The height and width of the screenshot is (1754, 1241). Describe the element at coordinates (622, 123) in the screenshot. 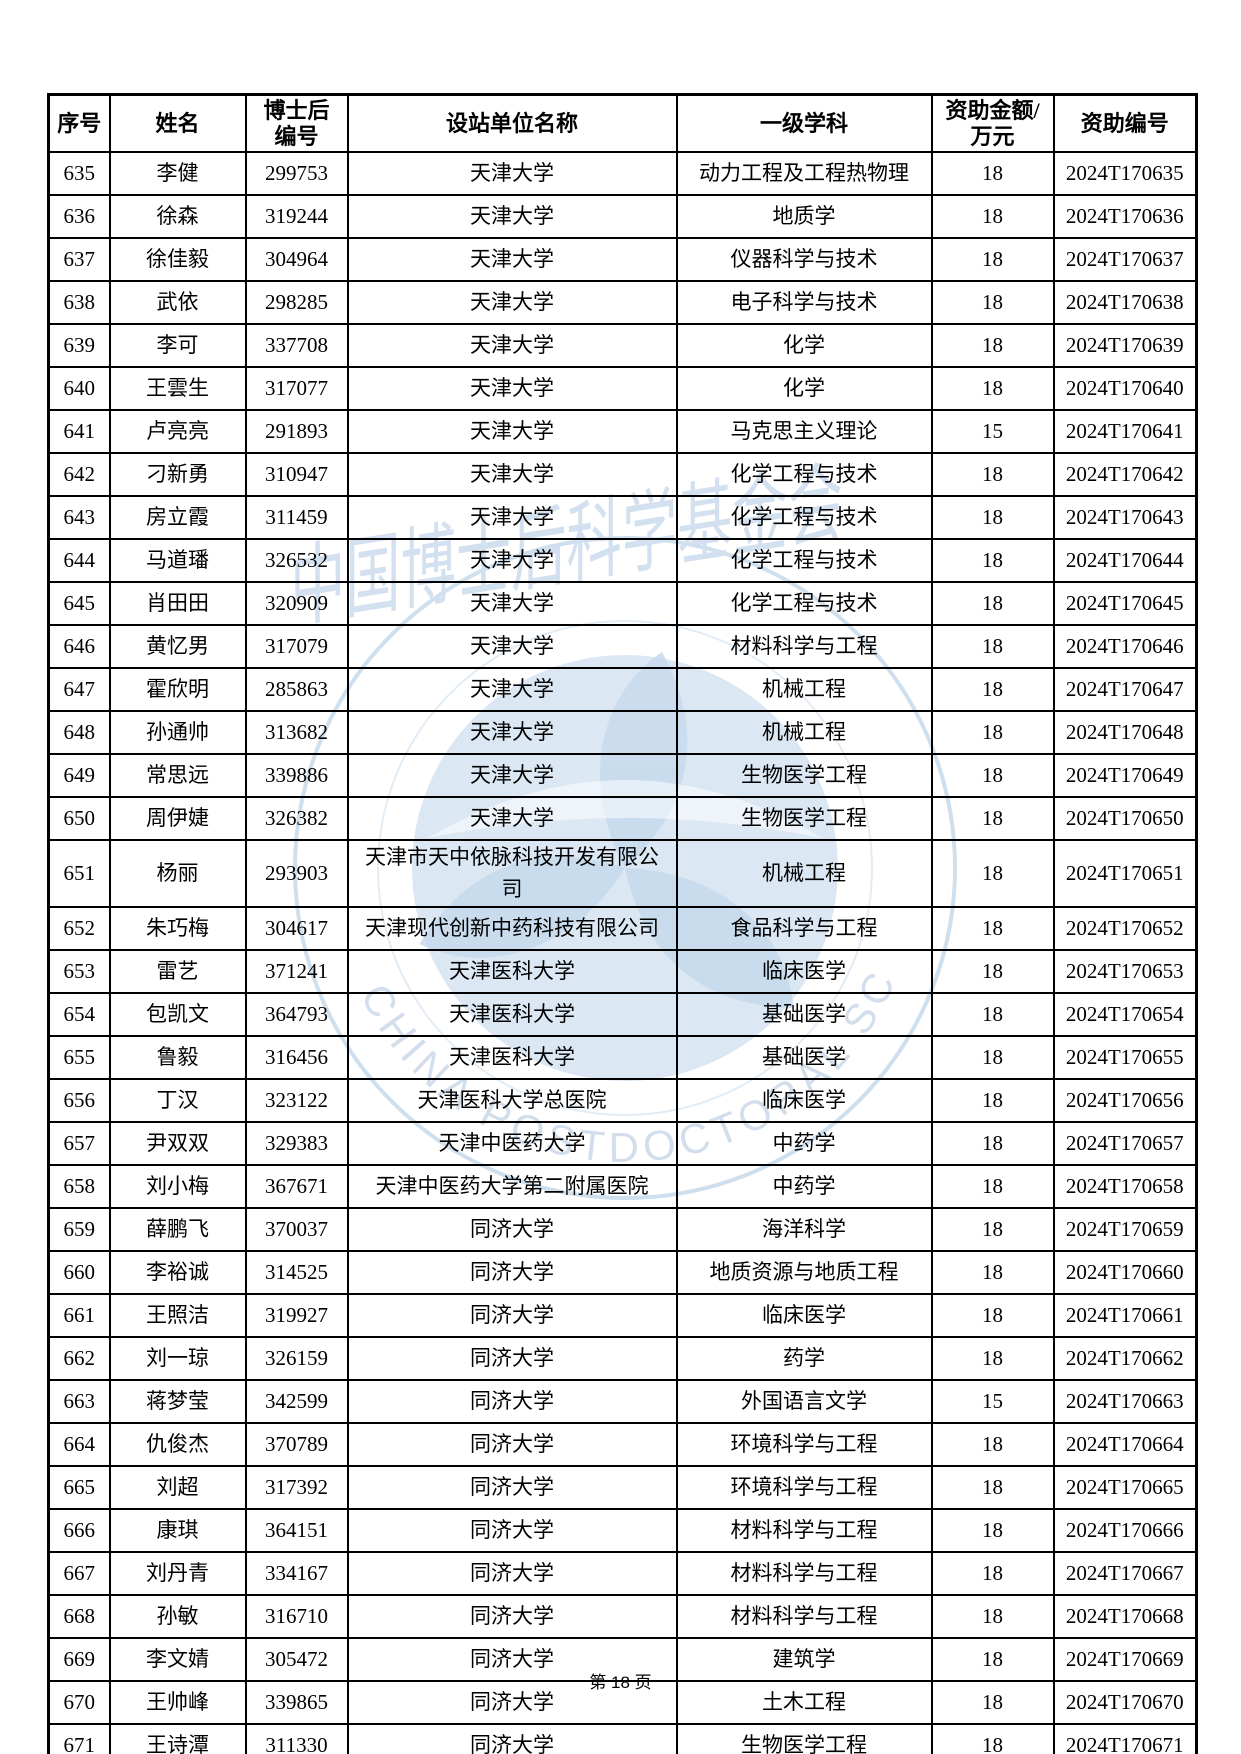

I see `table-header-row: 序号 姓名 博士后 编号 设站单位名称 一级学科 资助金额/ 万元 资助编号` at that location.